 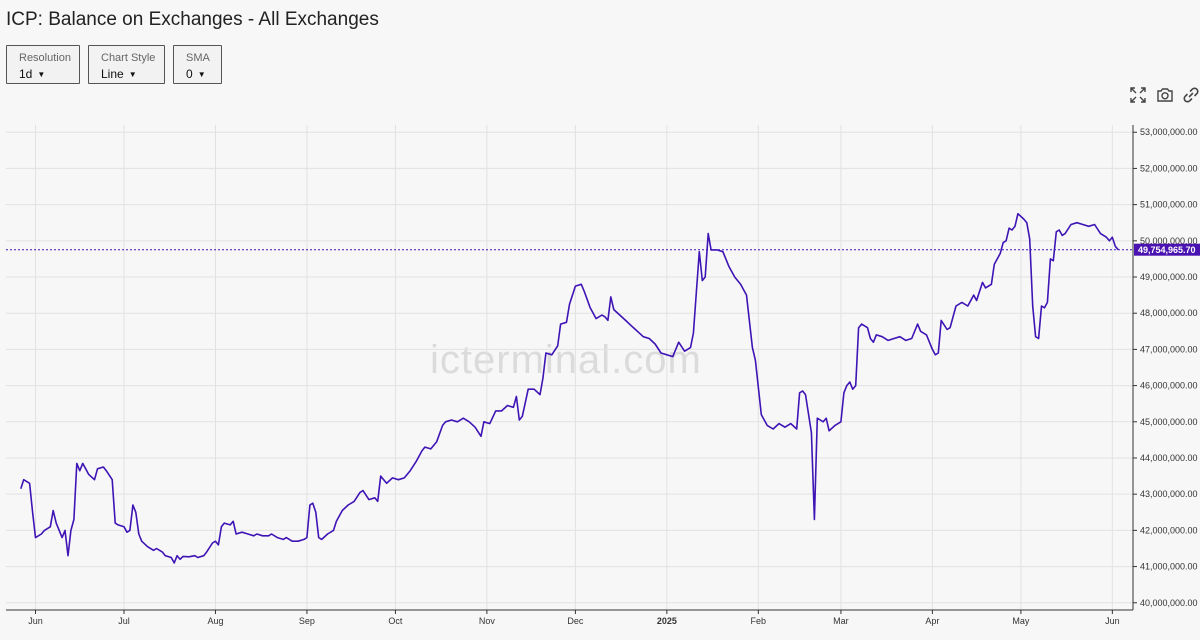 What do you see at coordinates (215, 621) in the screenshot?
I see `x-tick-label: Aug` at bounding box center [215, 621].